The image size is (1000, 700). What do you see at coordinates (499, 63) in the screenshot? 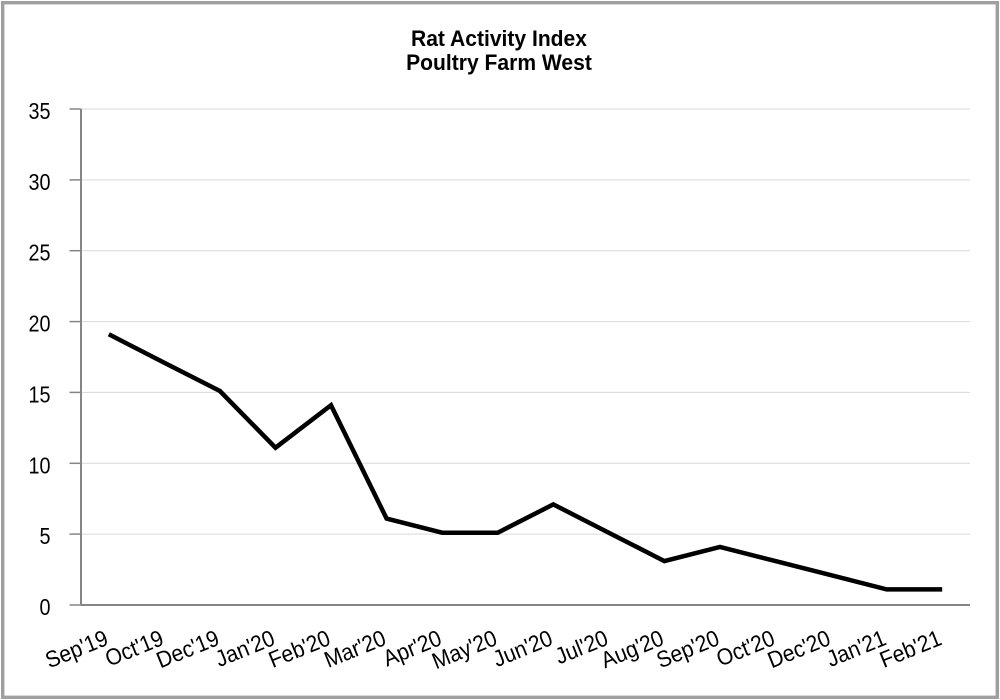
I see `svg-text: Poultry Farm West` at bounding box center [499, 63].